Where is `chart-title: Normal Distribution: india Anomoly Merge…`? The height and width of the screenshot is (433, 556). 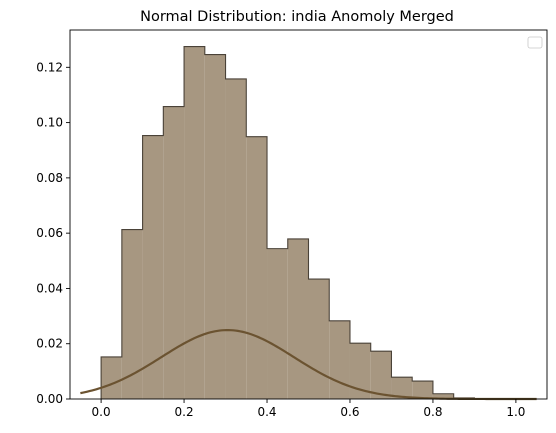
chart-title: Normal Distribution: india Anomoly Merge… is located at coordinates (297, 17).